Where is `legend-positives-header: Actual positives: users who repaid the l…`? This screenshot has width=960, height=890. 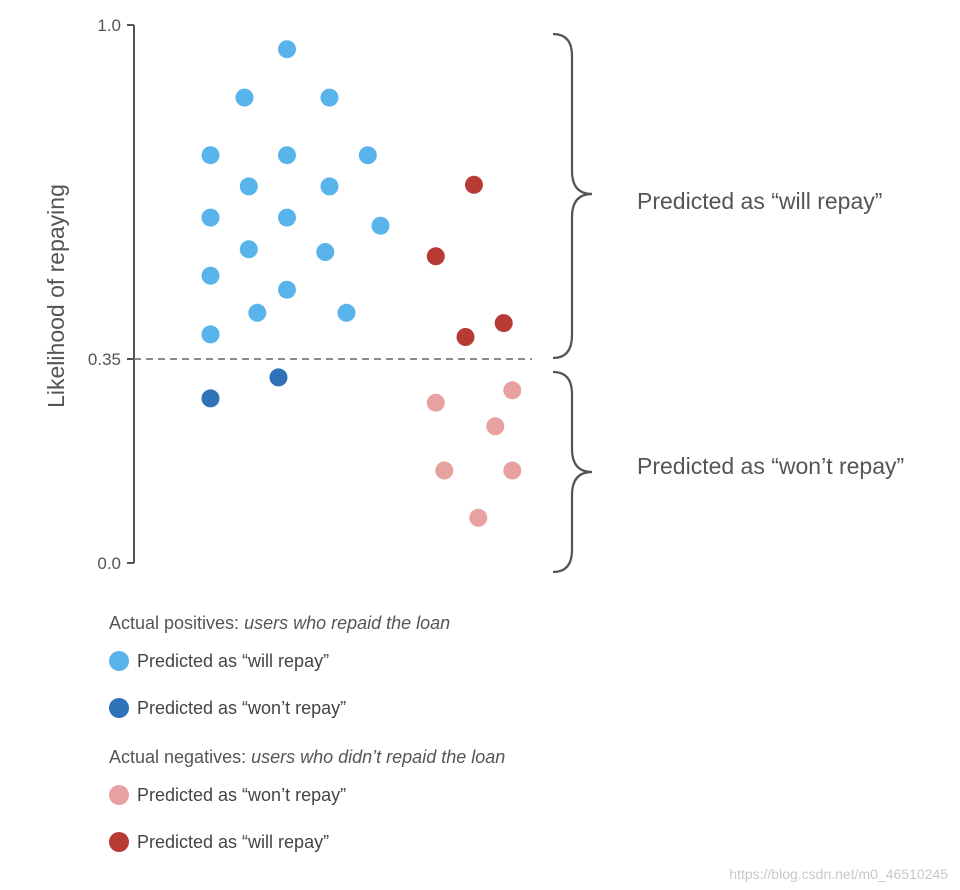 legend-positives-header: Actual positives: users who repaid the l… is located at coordinates (409, 623).